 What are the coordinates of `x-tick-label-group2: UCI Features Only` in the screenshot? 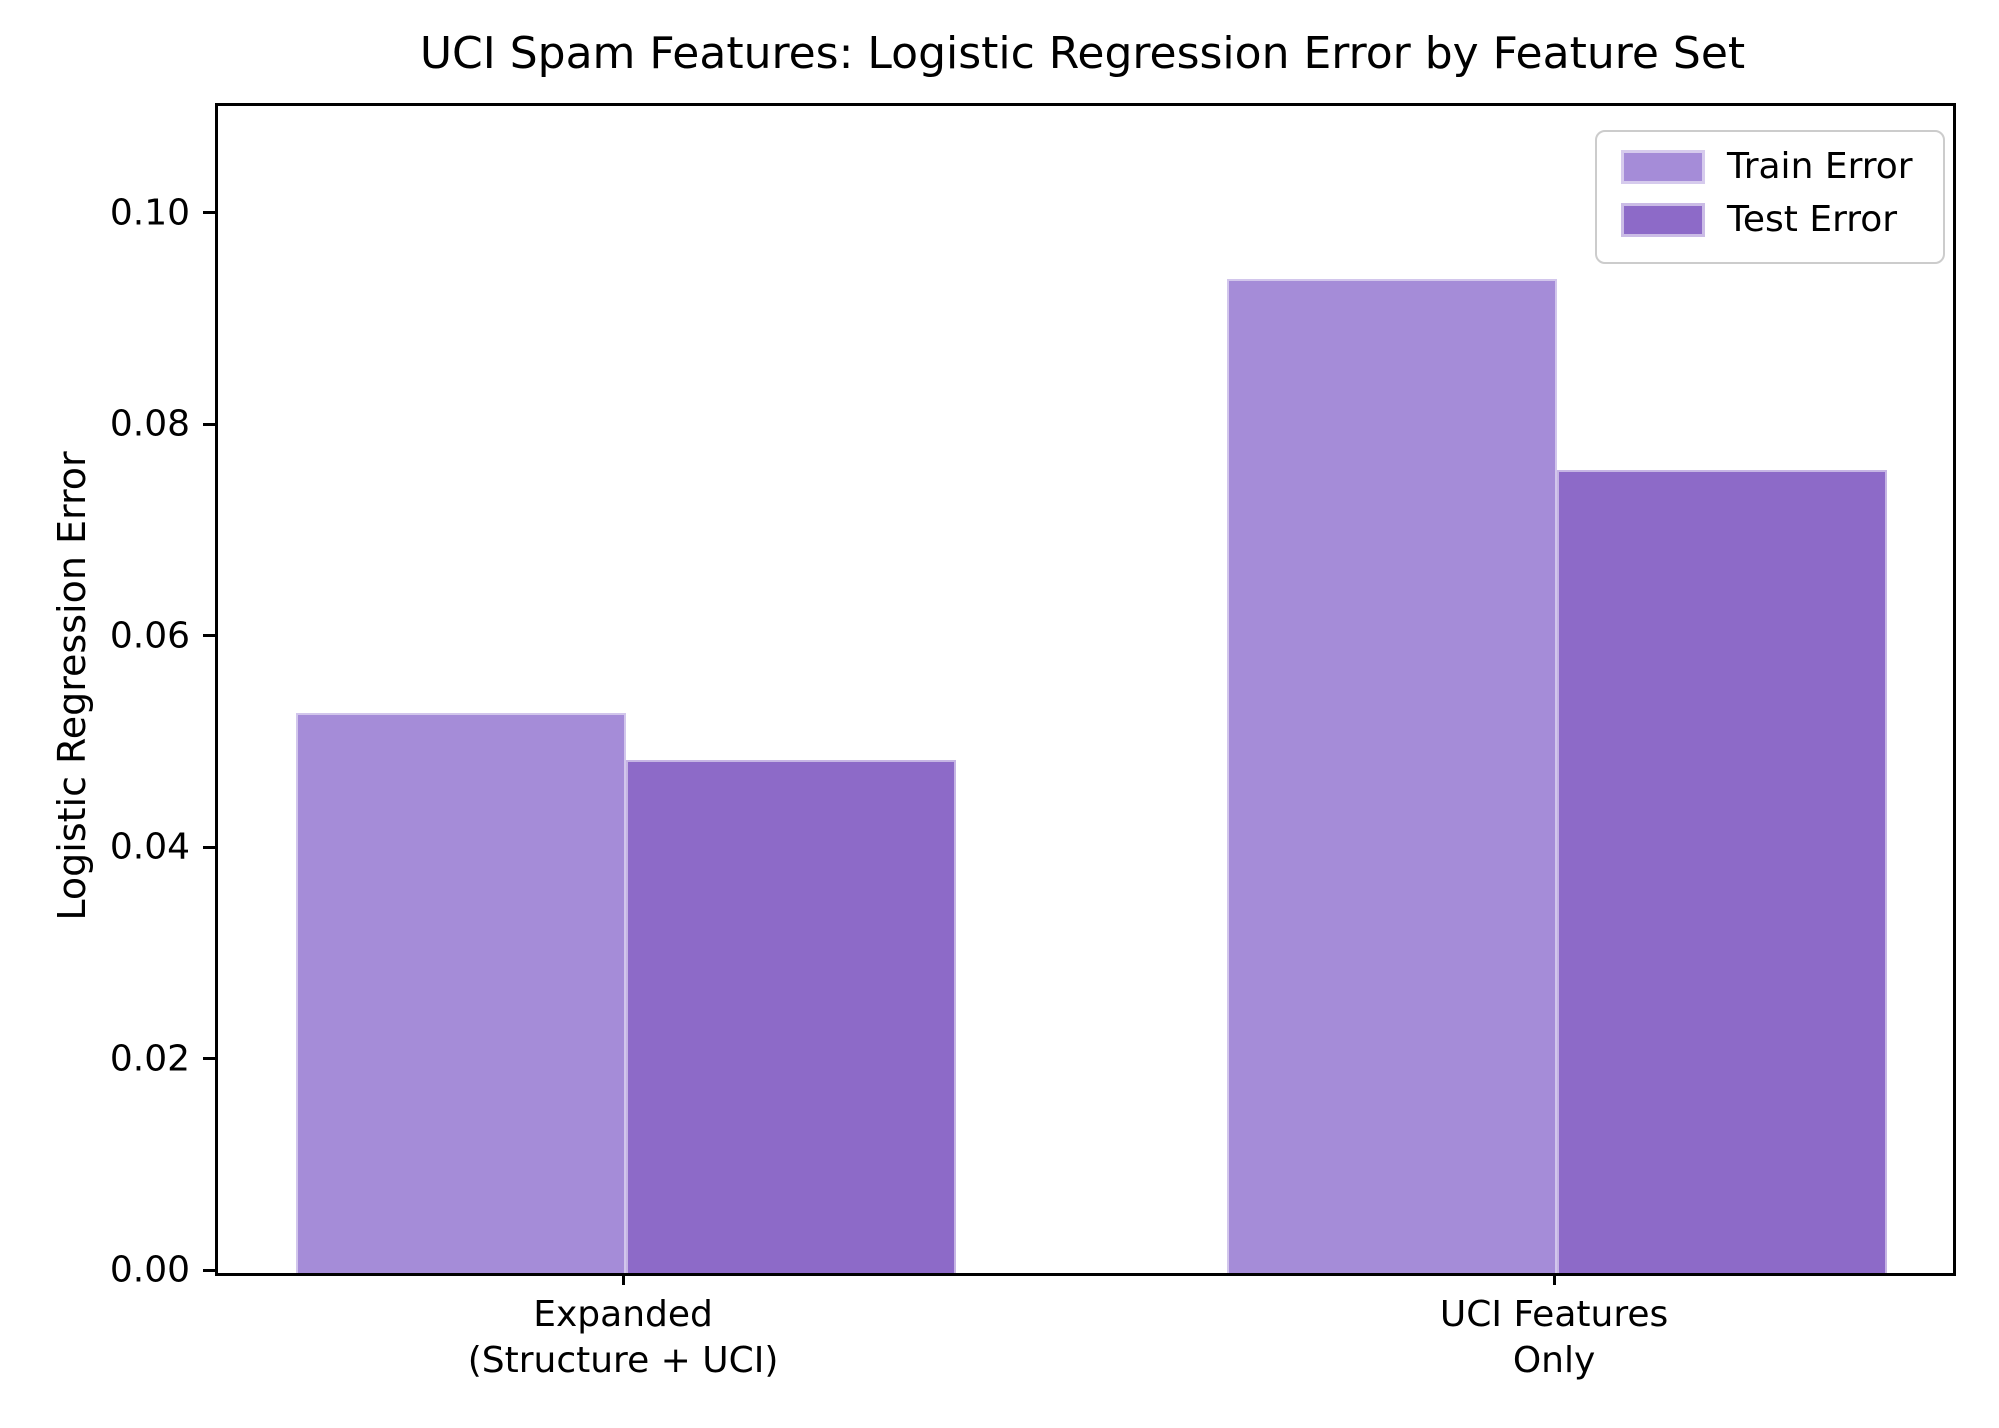 It's located at (1554, 1337).